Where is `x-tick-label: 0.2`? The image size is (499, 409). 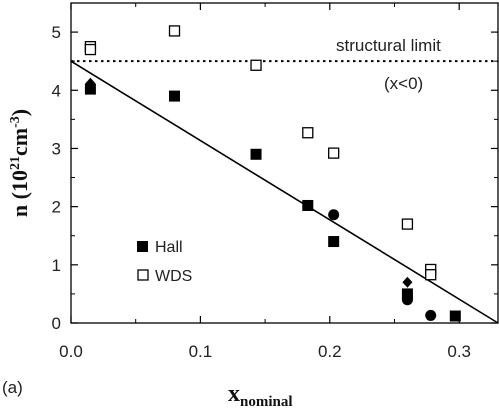
x-tick-label: 0.2 is located at coordinates (330, 351).